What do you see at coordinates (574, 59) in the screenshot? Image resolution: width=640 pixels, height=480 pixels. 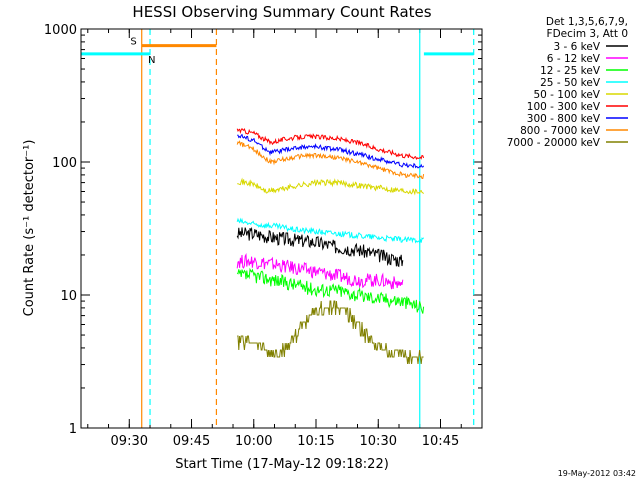 I see `legend-entry-label: 6 - 12 keV` at bounding box center [574, 59].